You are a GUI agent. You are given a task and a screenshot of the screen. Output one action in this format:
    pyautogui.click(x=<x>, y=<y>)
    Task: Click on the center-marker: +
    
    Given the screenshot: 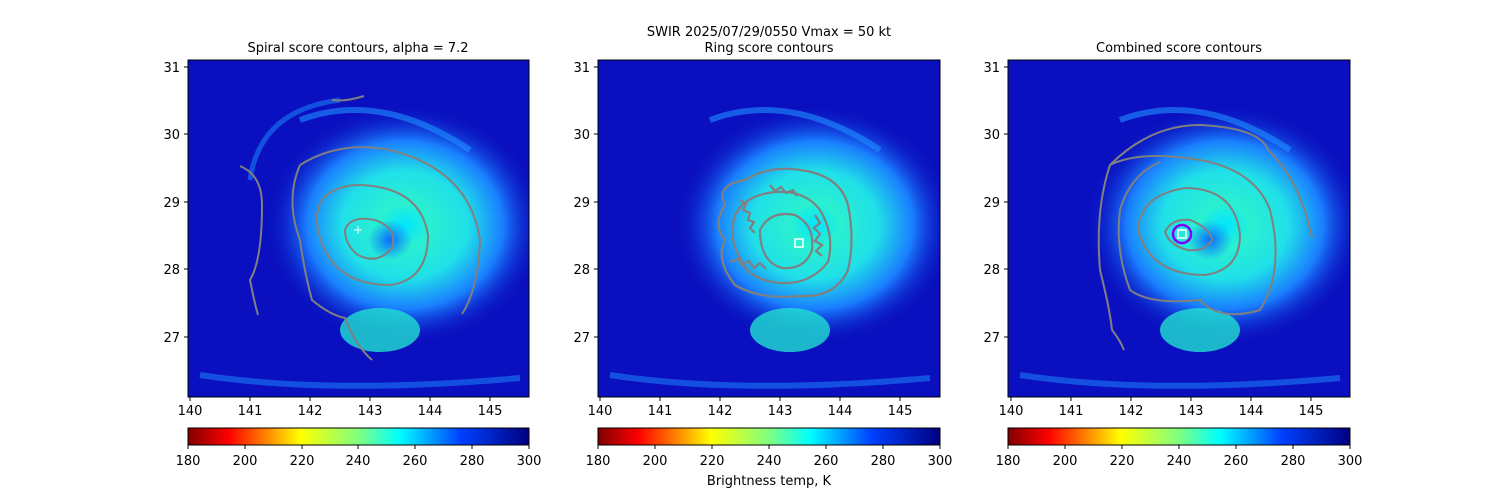 What is the action you would take?
    pyautogui.click(x=358, y=230)
    